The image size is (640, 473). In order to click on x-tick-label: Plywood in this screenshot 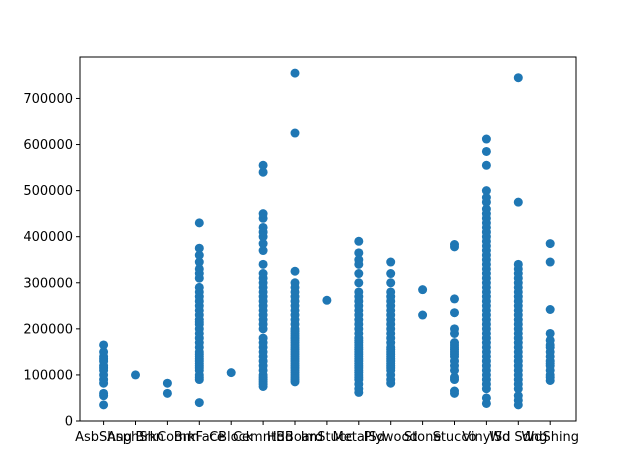, I will do `click(391, 437)`.